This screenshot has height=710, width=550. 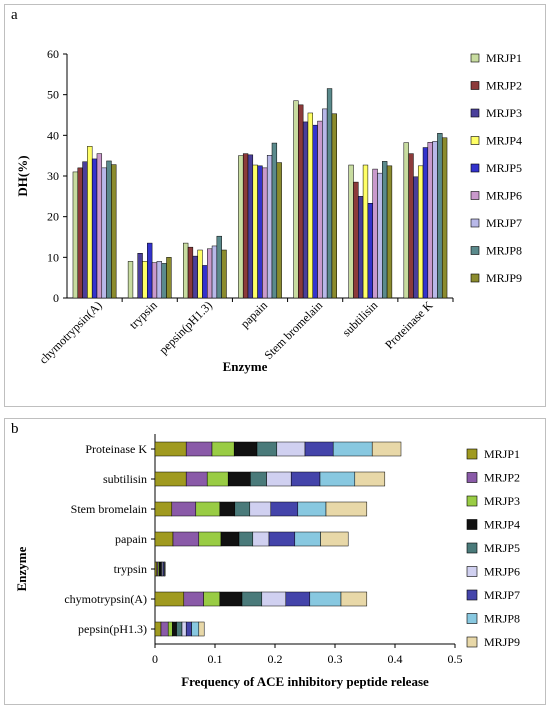 What do you see at coordinates (504, 58) in the screenshot?
I see `legend-label: MRJP1` at bounding box center [504, 58].